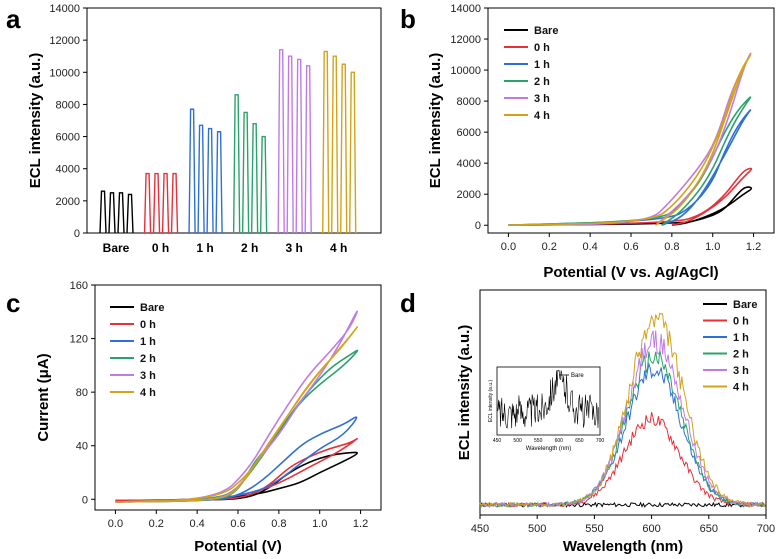 This screenshot has width=782, height=559. Describe the element at coordinates (630, 272) in the screenshot. I see `x-axis-label: Potential (V vs. Ag/AgCl)` at that location.